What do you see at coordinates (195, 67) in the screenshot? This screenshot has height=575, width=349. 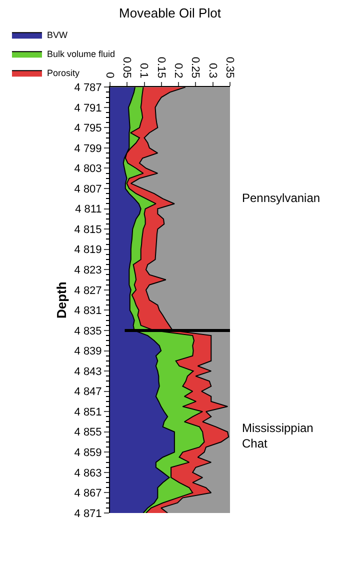 I see `x-tick-label: 0.25` at bounding box center [195, 67].